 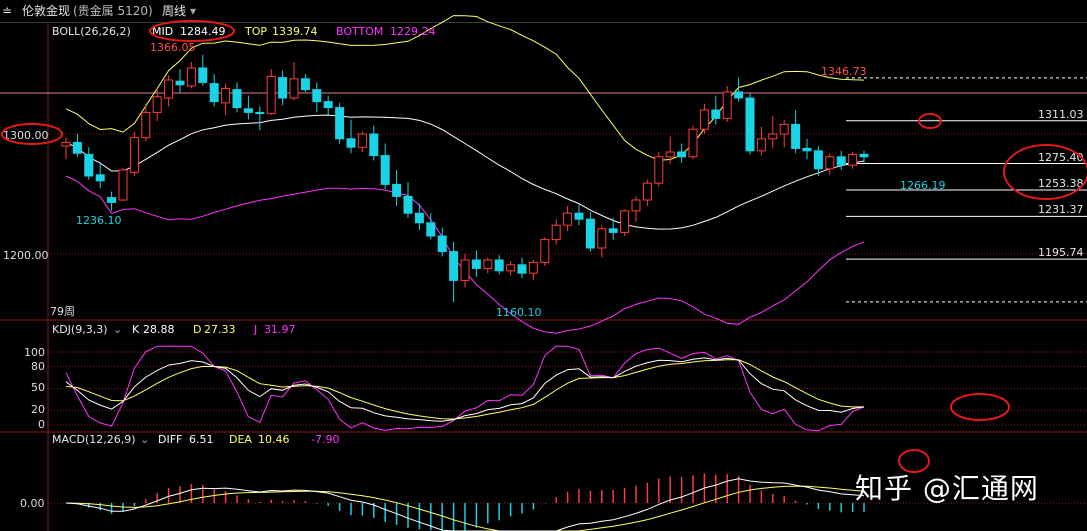 What do you see at coordinates (193, 11) in the screenshot?
I see `dropdown-arrow-icon: ▾` at bounding box center [193, 11].